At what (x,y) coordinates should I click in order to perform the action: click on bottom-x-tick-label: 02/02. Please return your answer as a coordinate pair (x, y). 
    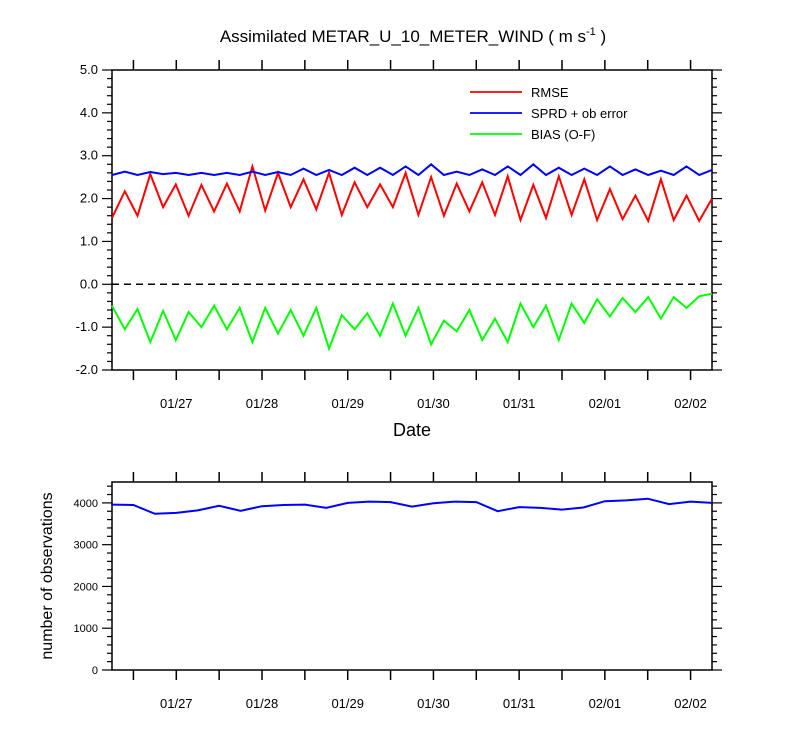
    Looking at the image, I should click on (690, 703).